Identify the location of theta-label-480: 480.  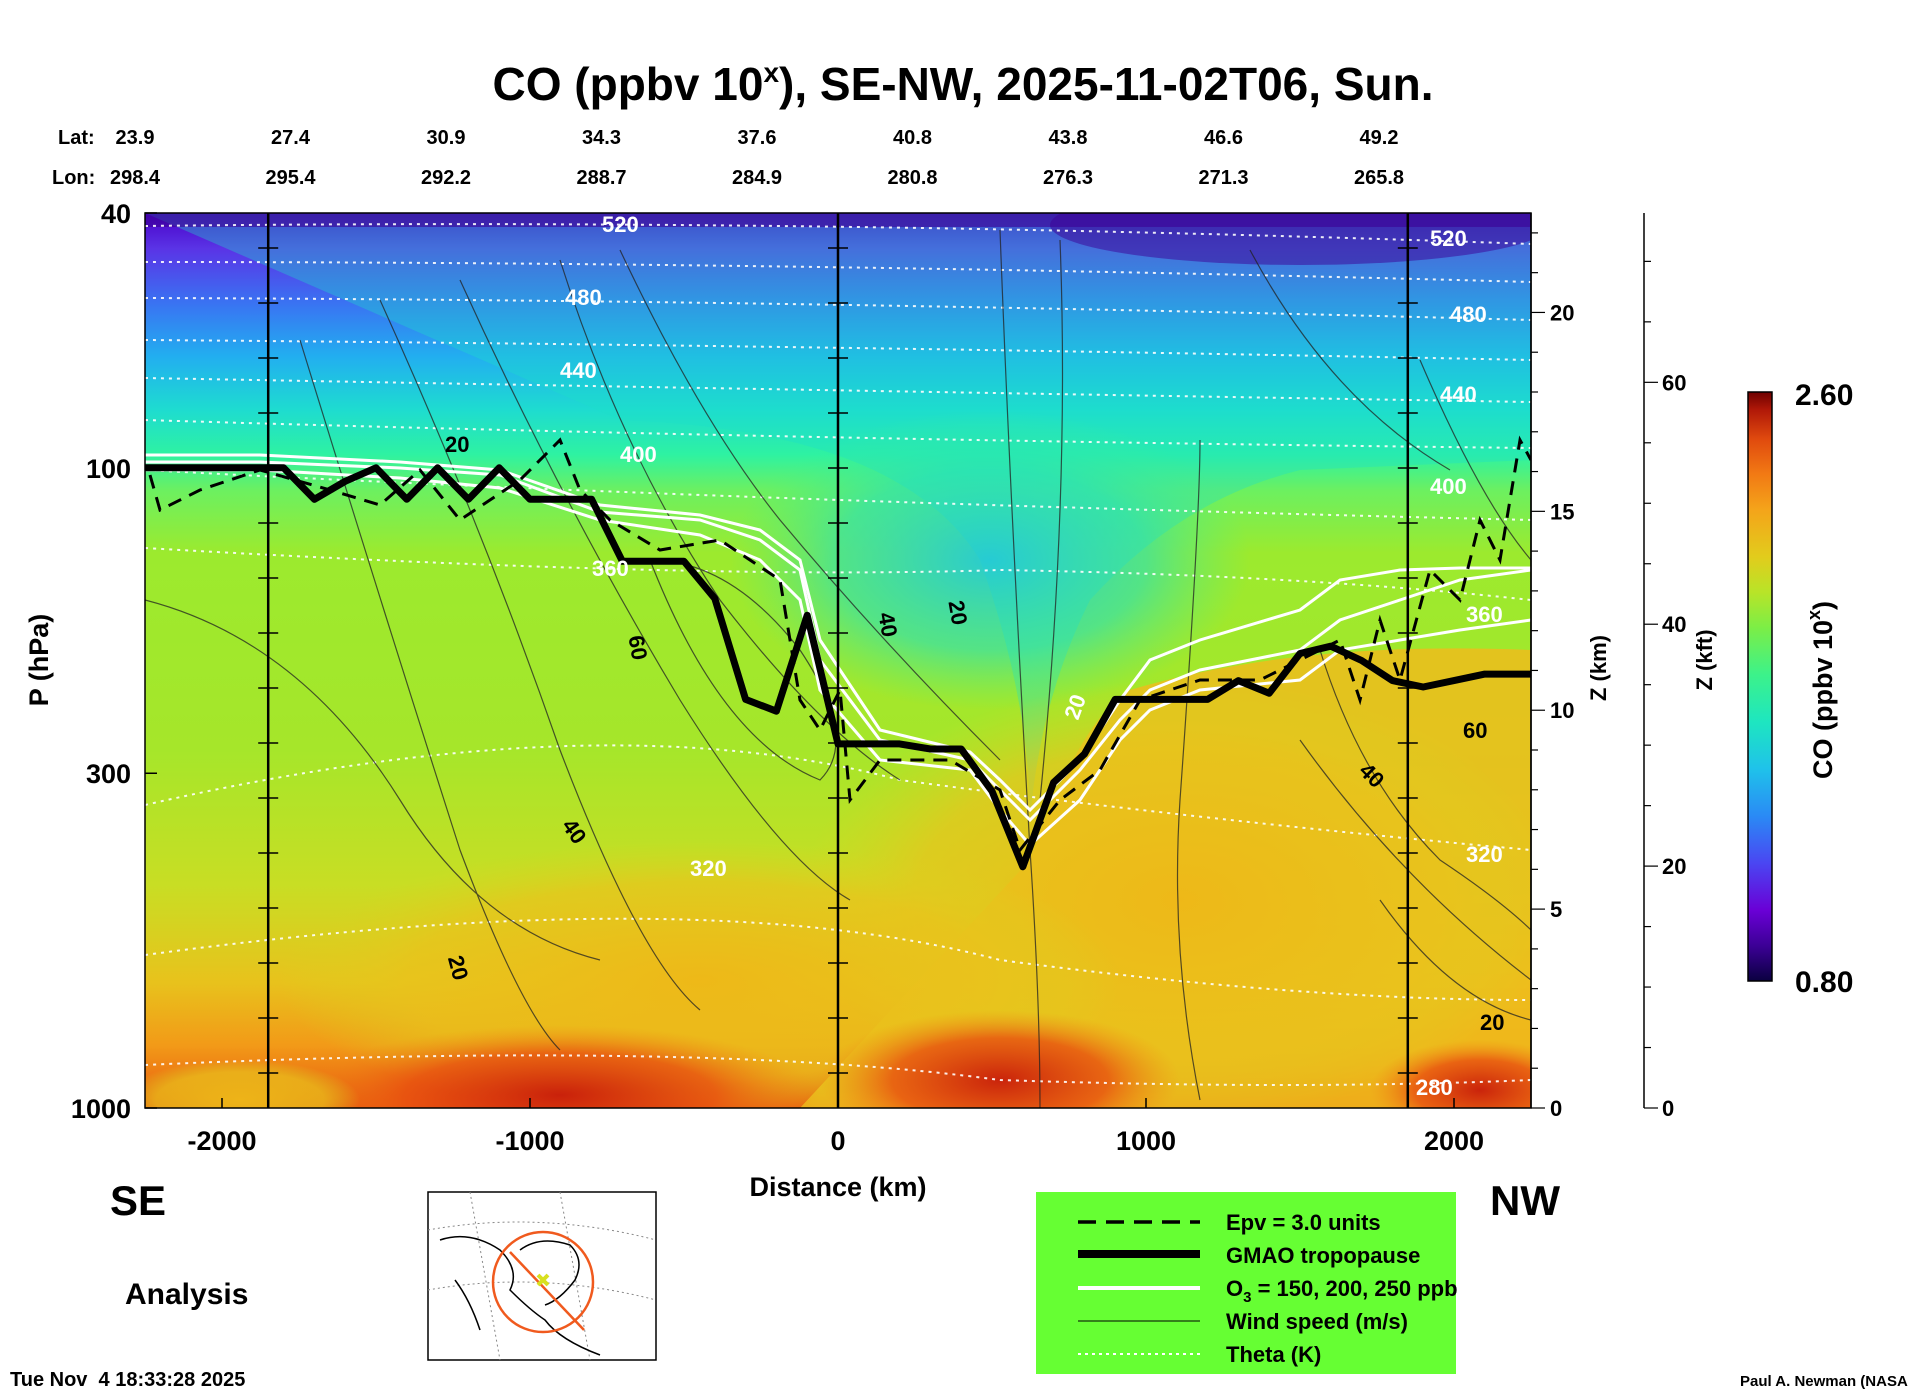
(583, 297).